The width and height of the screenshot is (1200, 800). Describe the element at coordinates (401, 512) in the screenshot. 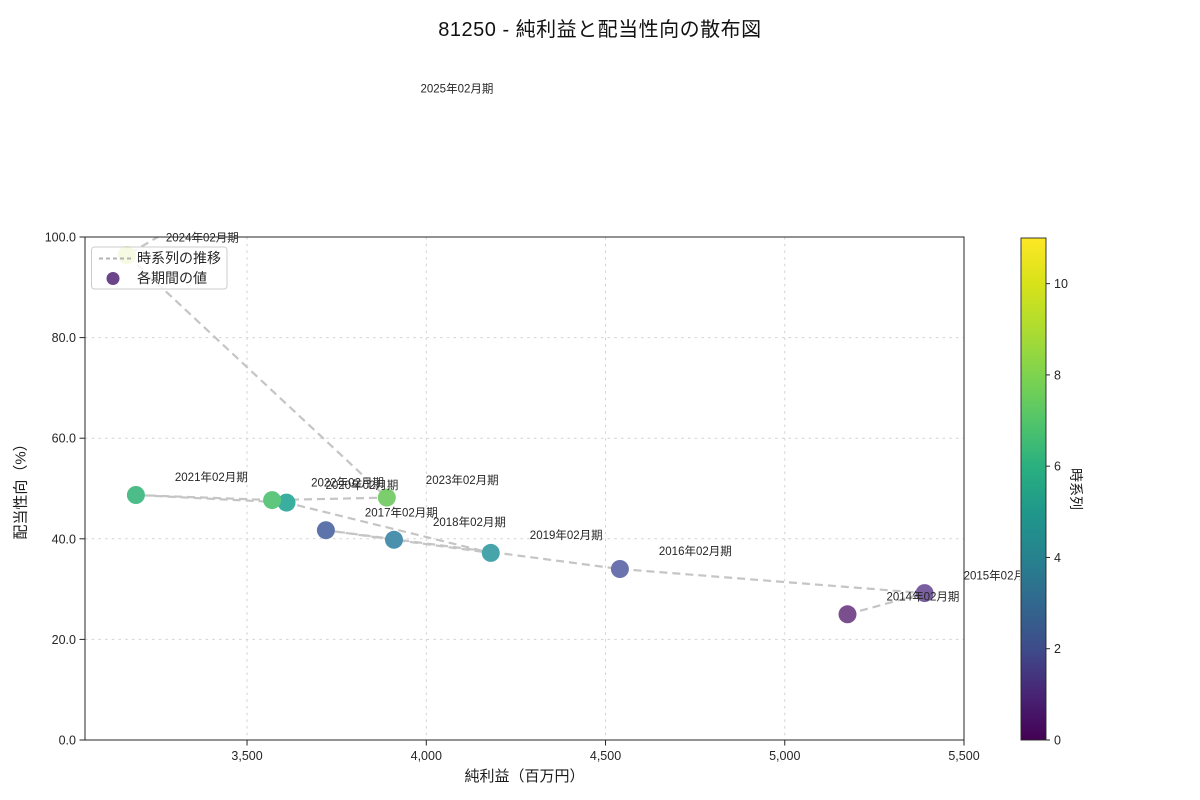

I see `point-label: 2017年02月期` at that location.